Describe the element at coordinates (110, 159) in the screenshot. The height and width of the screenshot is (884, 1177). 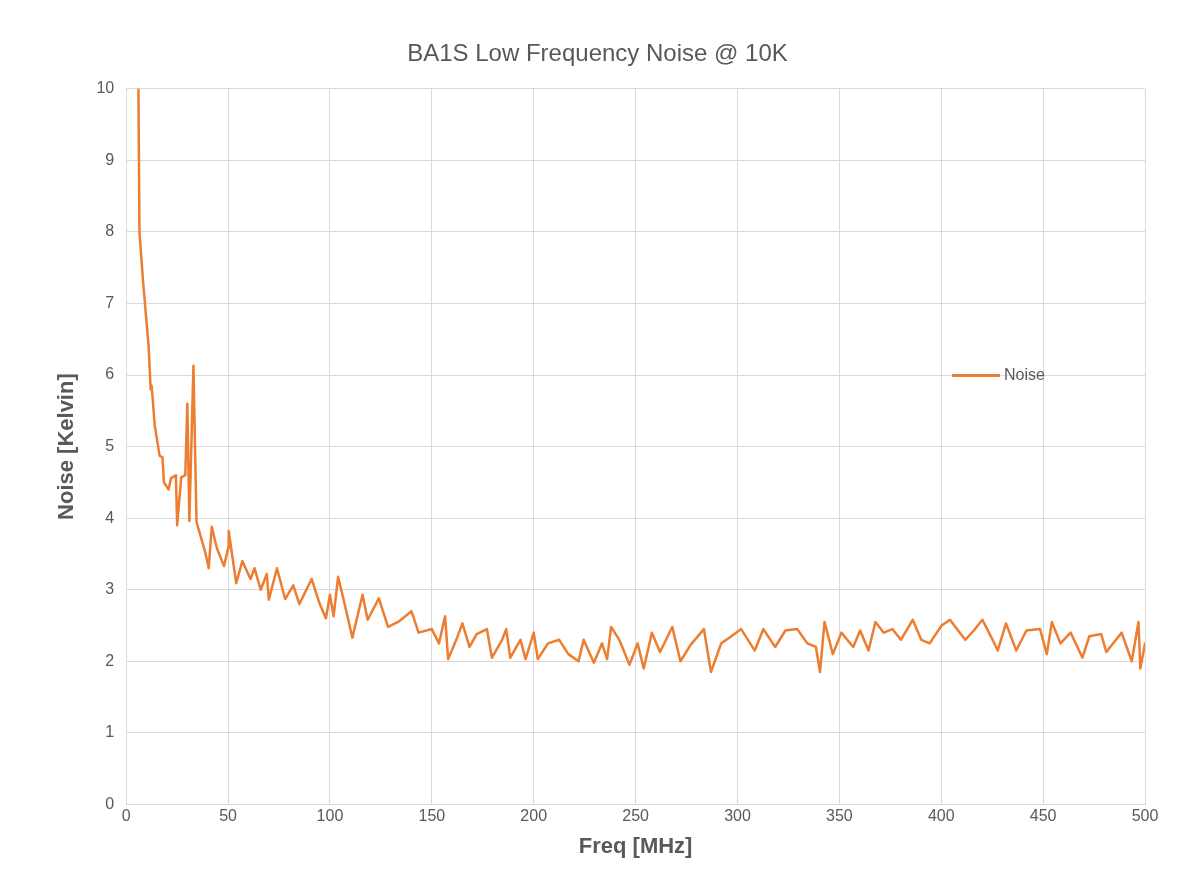
I see `y-tick-label: 9` at that location.